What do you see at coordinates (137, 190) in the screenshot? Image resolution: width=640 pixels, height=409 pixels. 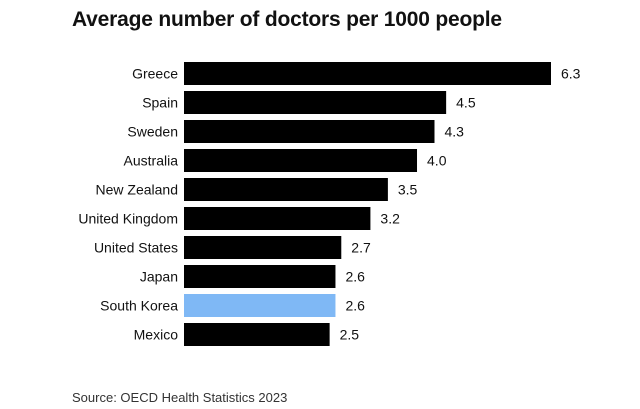 I see `category-label: New Zealand` at bounding box center [137, 190].